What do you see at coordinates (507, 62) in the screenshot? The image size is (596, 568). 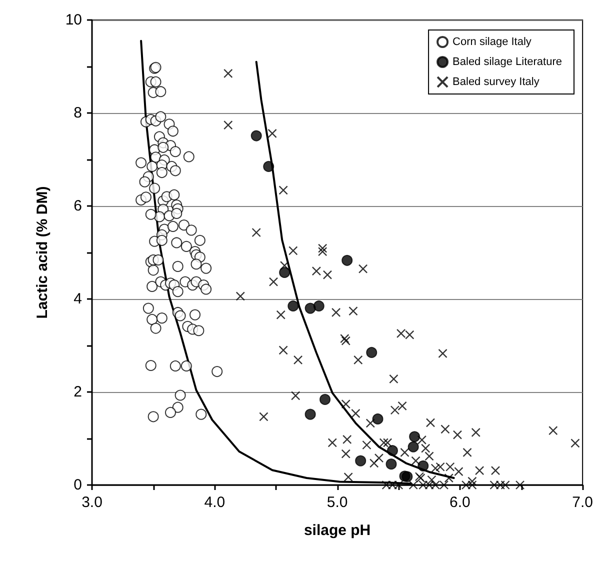 I see `legend-label: Baled silage Literature` at bounding box center [507, 62].